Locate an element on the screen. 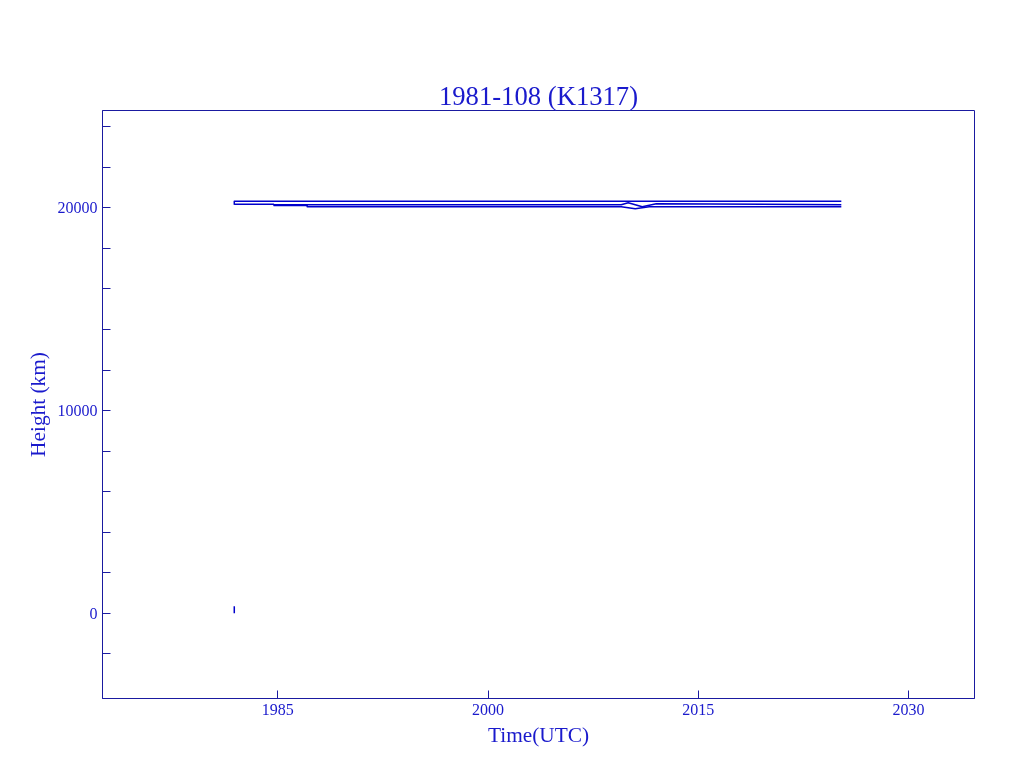  y-tick-label: 0 is located at coordinates (93, 613).